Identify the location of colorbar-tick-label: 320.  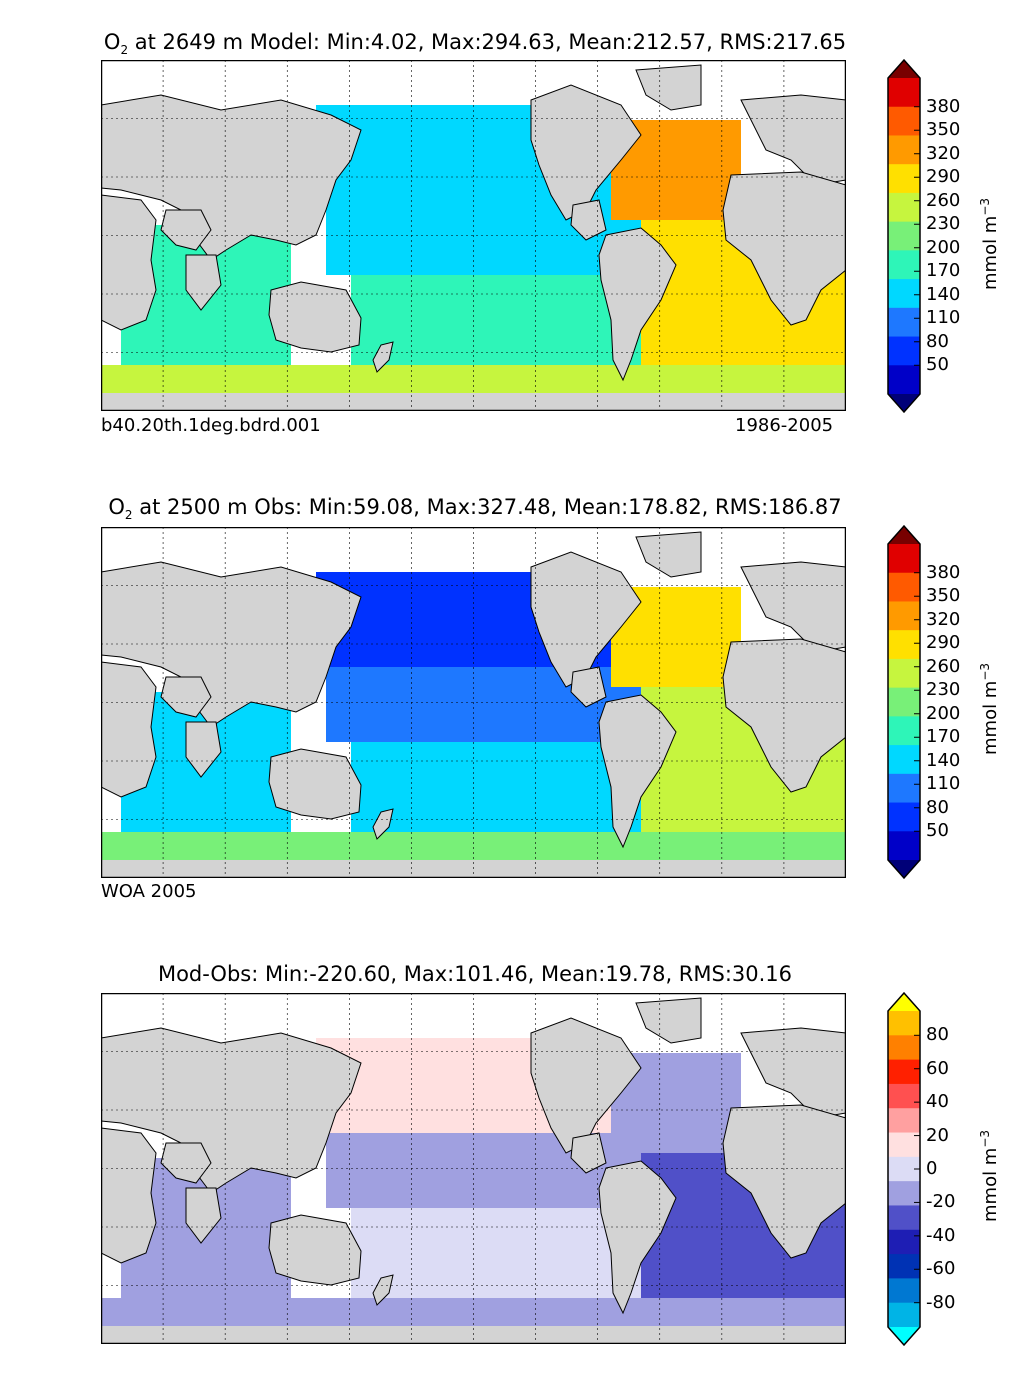
(943, 153).